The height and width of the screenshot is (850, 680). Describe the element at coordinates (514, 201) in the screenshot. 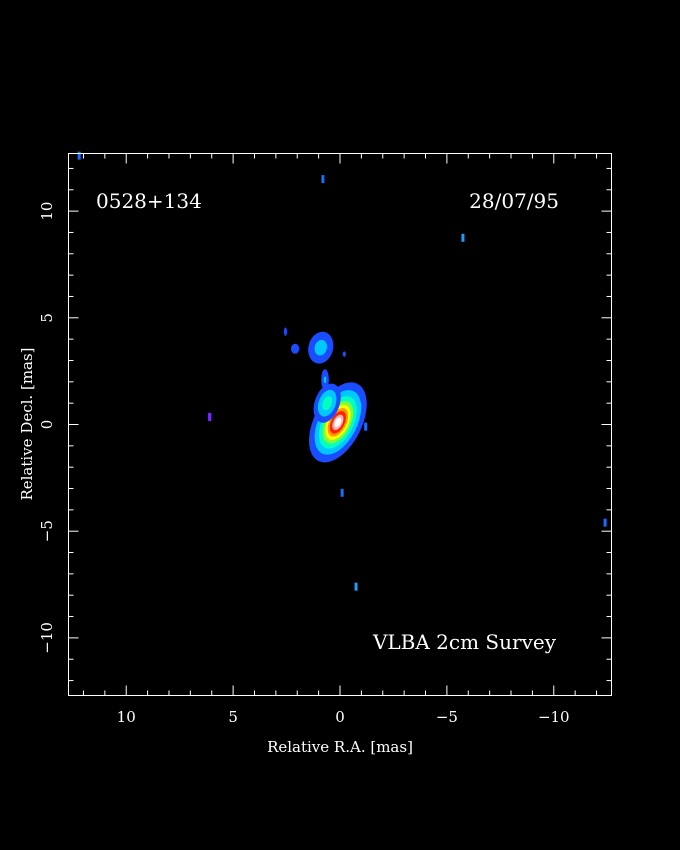

I see `observation-date-label: 28/07/95` at that location.